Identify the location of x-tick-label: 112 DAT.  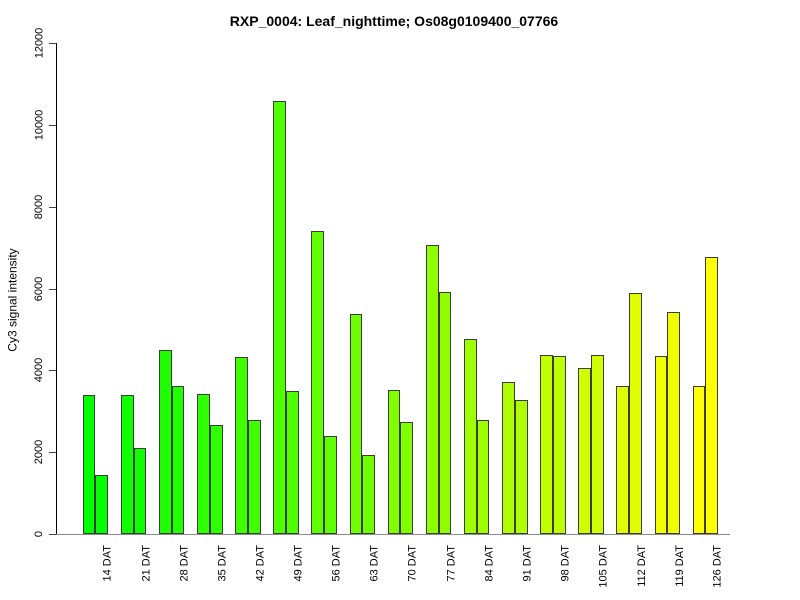
(641, 566).